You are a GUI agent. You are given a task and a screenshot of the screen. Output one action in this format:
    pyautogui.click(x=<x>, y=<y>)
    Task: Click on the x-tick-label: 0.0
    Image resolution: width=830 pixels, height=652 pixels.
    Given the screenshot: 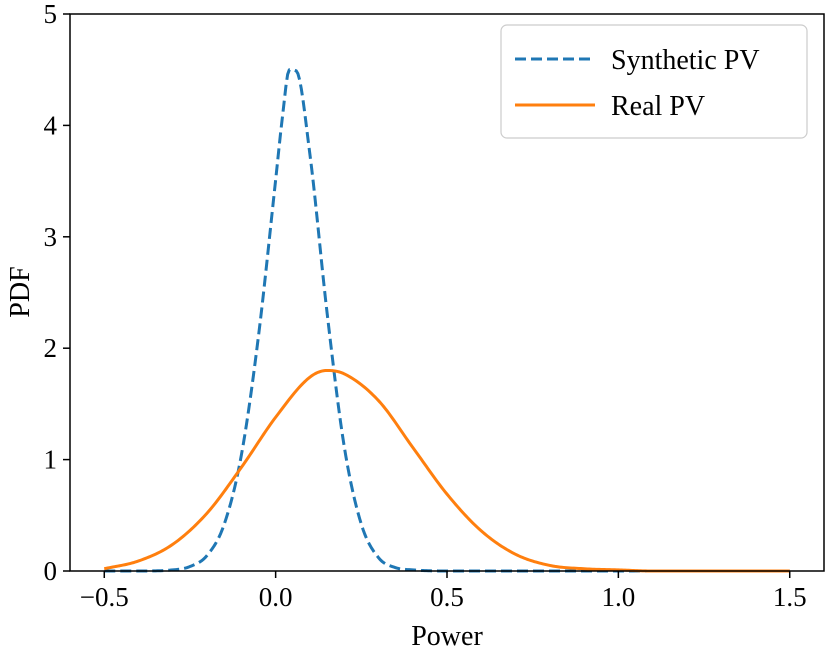 What is the action you would take?
    pyautogui.click(x=276, y=597)
    